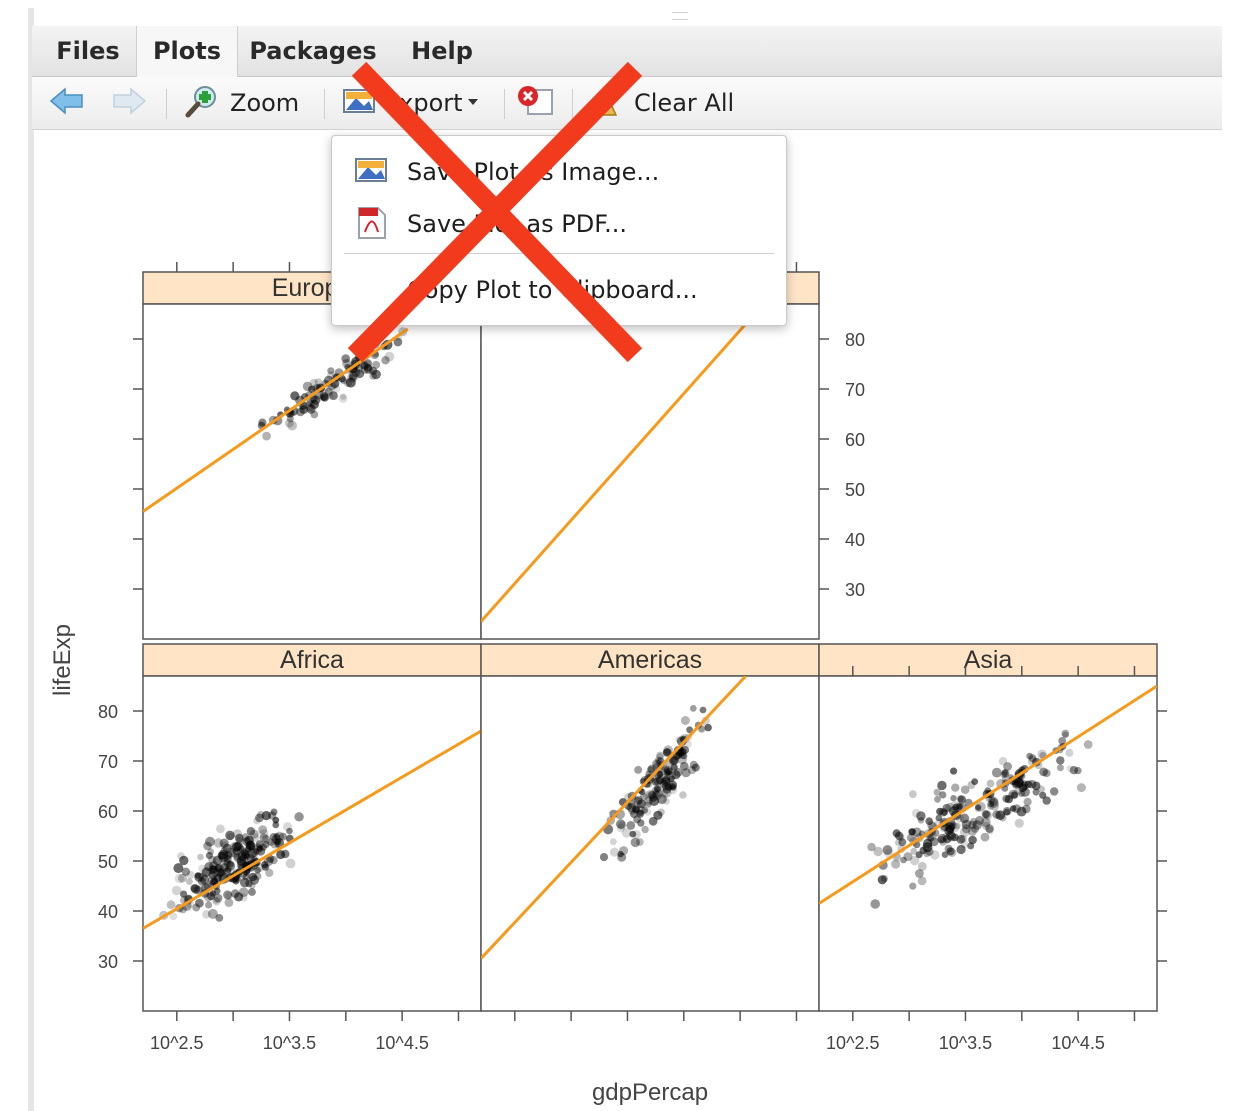 This screenshot has width=1235, height=1111. I want to click on y-tick-label: 70, so click(108, 762).